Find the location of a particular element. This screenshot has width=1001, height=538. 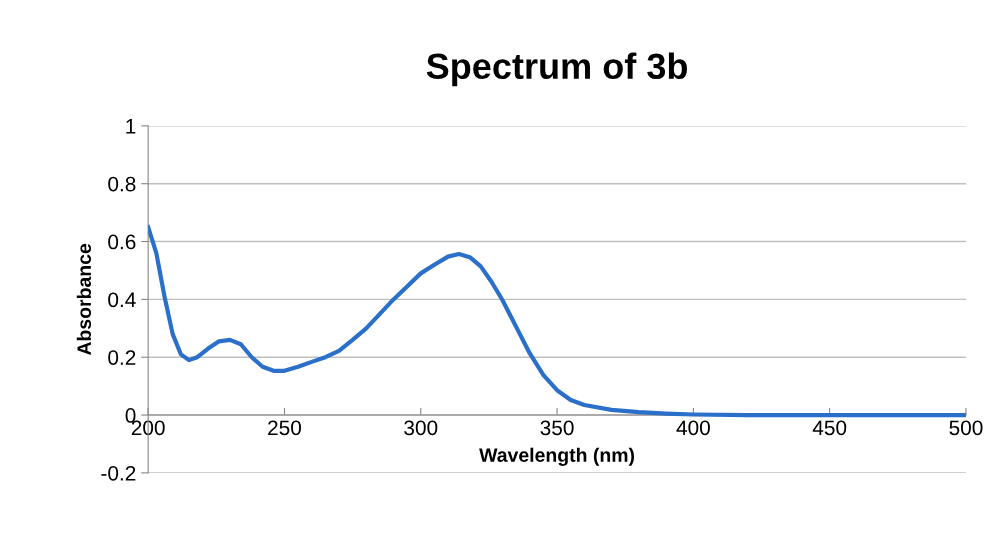

x-tick-label: 350 is located at coordinates (557, 428).